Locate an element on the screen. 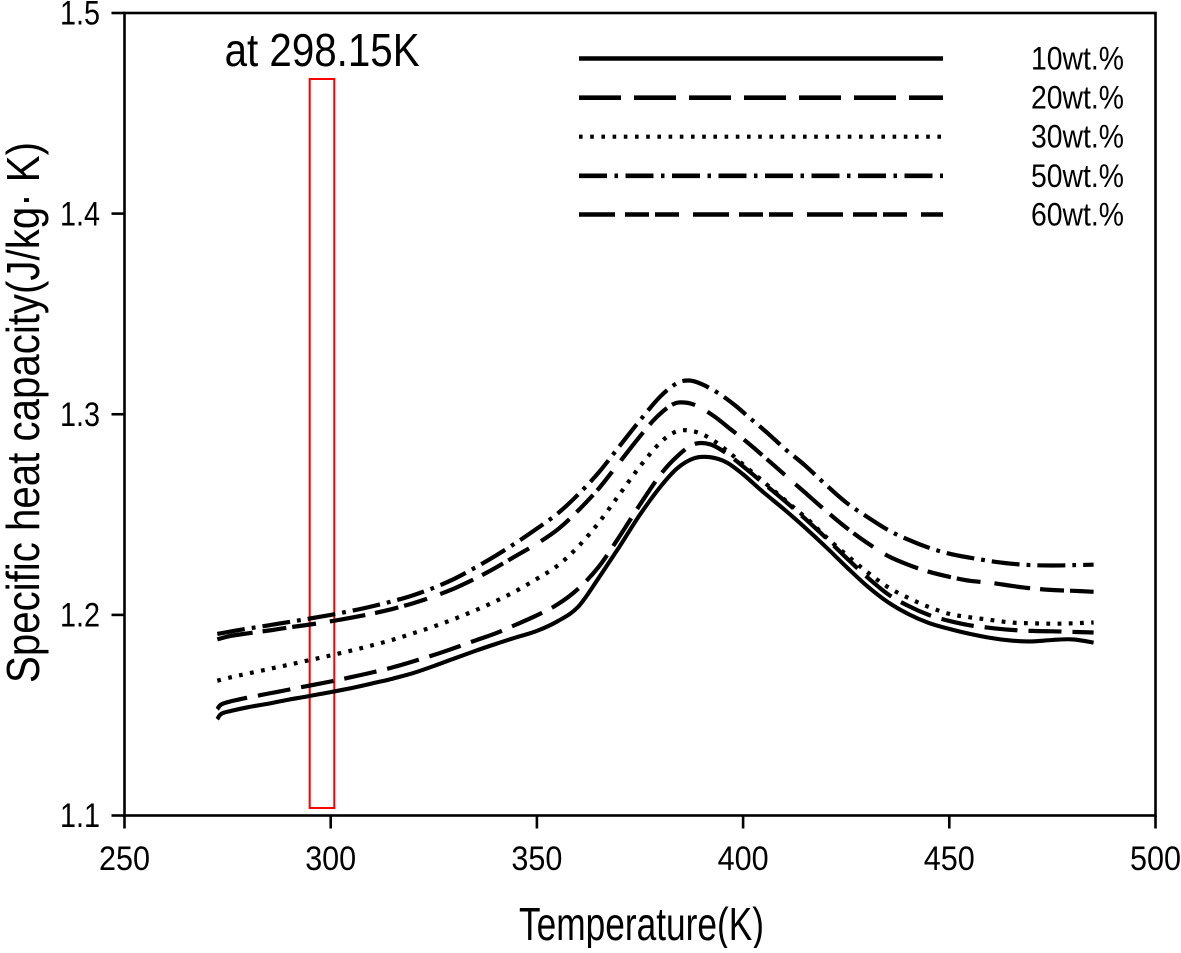  svg-text:Specific heat capacity(J/kg· K: Specific heat capacity(J/kg· K) is located at coordinates (24, 412).